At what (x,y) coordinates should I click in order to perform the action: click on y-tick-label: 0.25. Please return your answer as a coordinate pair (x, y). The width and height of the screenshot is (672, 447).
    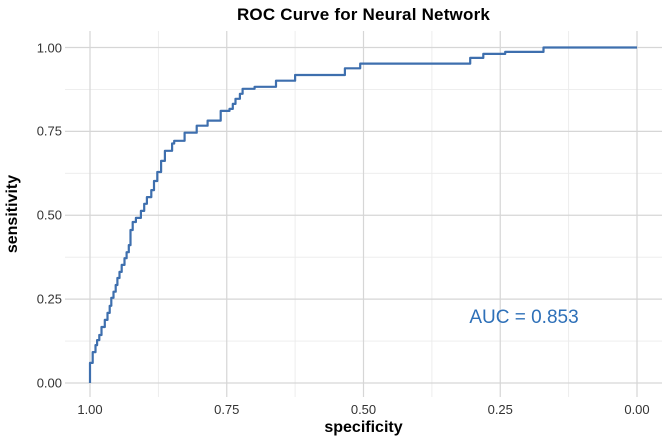
    Looking at the image, I should click on (49, 299).